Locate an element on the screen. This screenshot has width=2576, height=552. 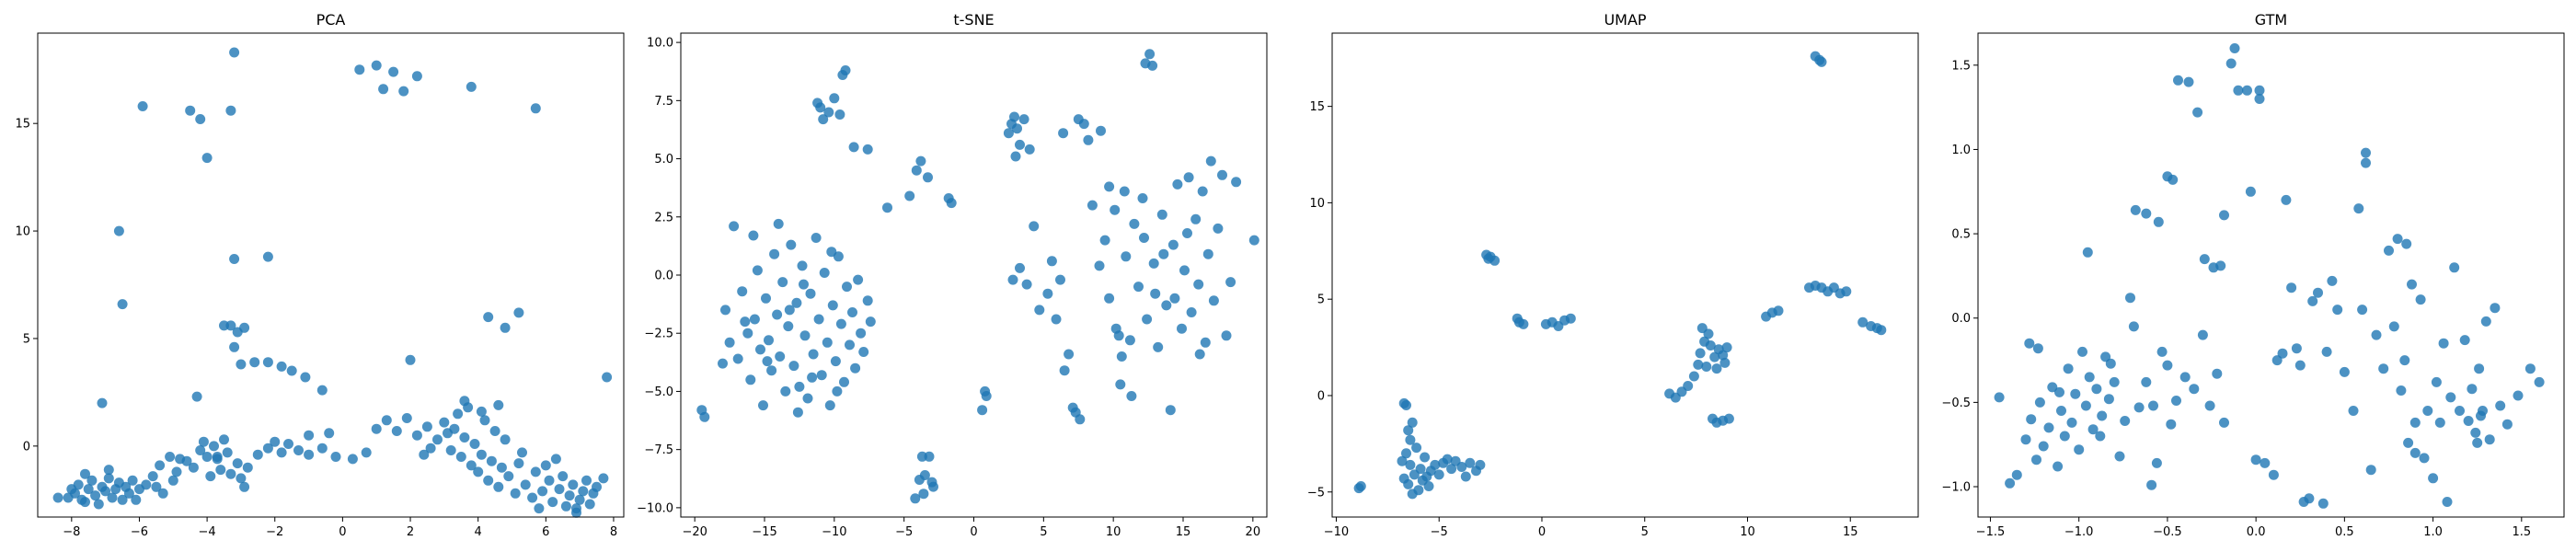
y-tick-label: −10.0 is located at coordinates (655, 508).